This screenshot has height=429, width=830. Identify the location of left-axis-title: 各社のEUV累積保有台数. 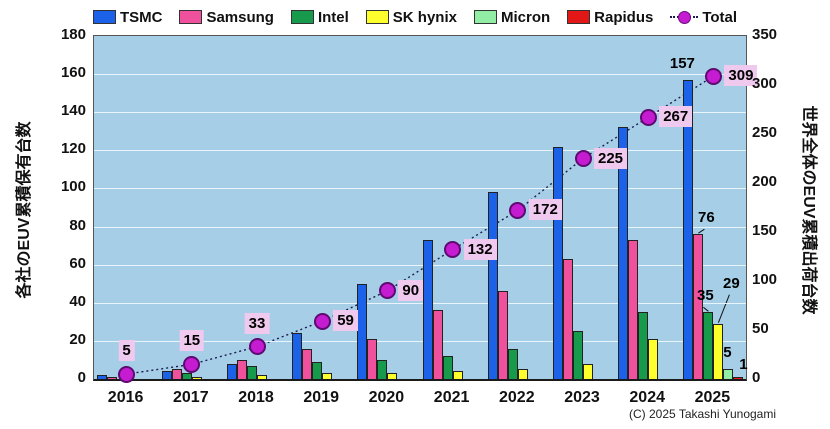
(24, 210).